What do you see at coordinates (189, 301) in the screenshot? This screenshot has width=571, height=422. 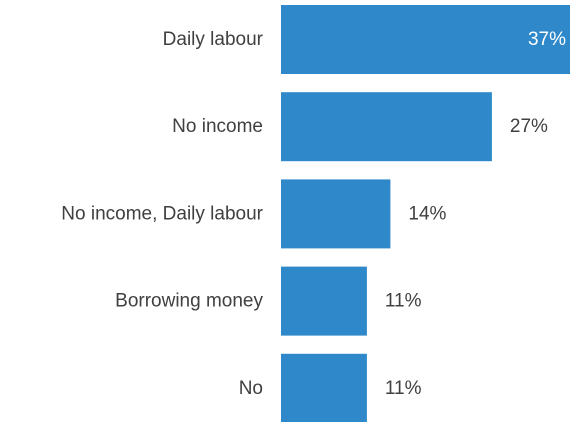 I see `category-label: Borrowing money` at bounding box center [189, 301].